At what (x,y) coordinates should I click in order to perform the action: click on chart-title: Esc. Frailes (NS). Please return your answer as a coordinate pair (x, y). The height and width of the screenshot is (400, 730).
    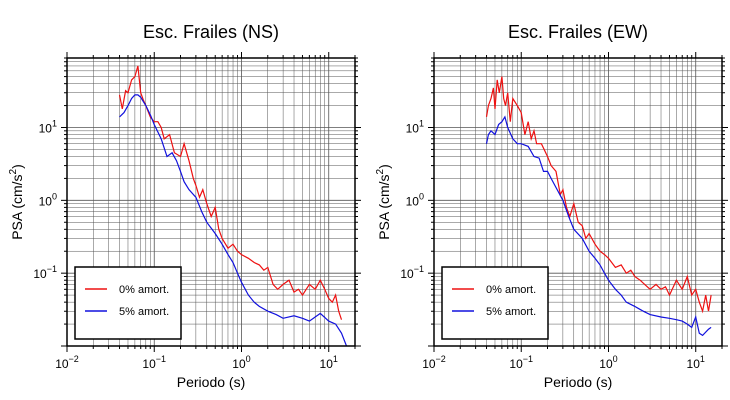
    Looking at the image, I should click on (211, 32).